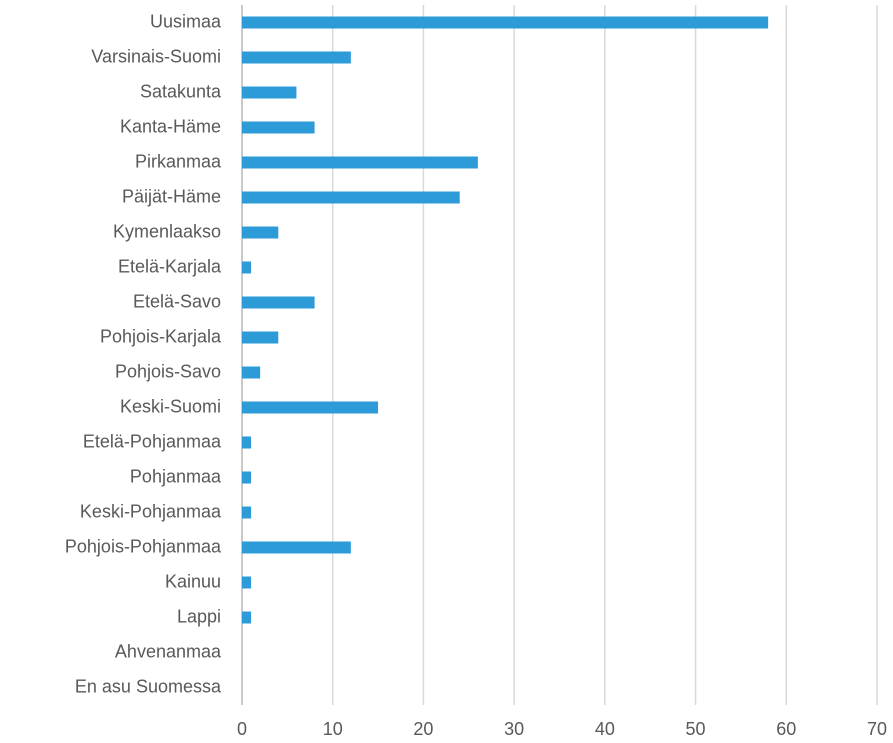  I want to click on y-tick-label: Varsinais-Suomi, so click(156, 56).